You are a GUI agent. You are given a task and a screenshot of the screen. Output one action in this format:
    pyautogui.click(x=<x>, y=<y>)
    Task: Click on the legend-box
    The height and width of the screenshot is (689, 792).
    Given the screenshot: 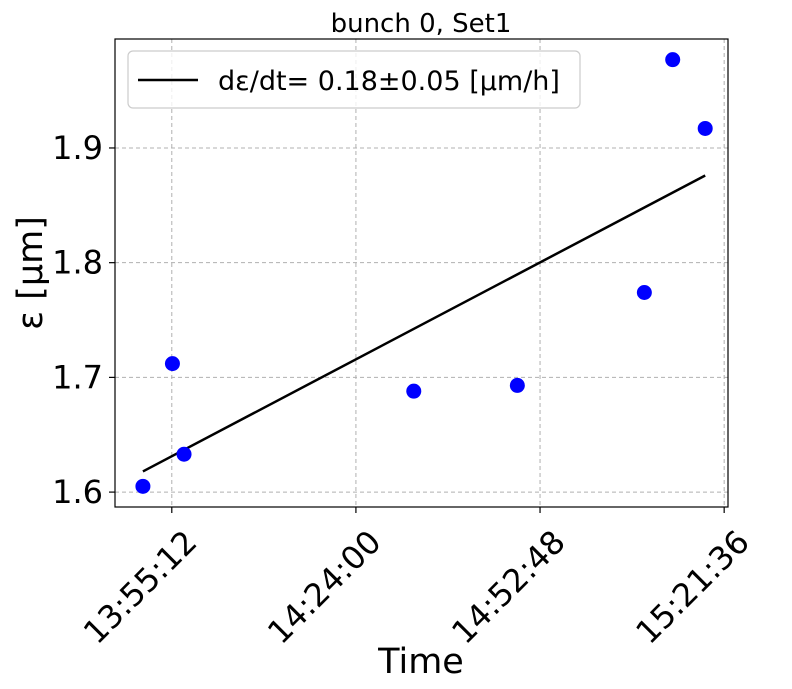 What is the action you would take?
    pyautogui.click(x=354, y=79)
    